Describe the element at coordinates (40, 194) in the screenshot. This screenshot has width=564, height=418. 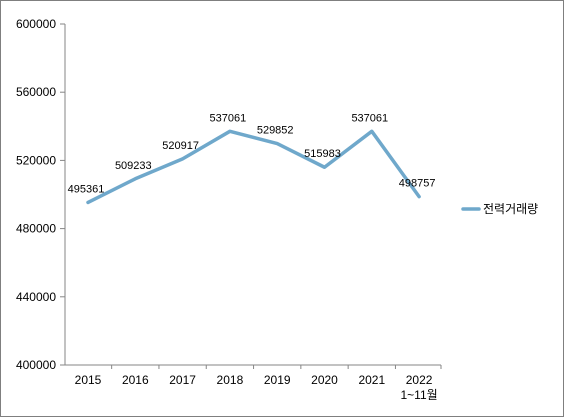
I see `y-axis-ticks: 400000 440000 480000 520000 560000 600000` at that location.